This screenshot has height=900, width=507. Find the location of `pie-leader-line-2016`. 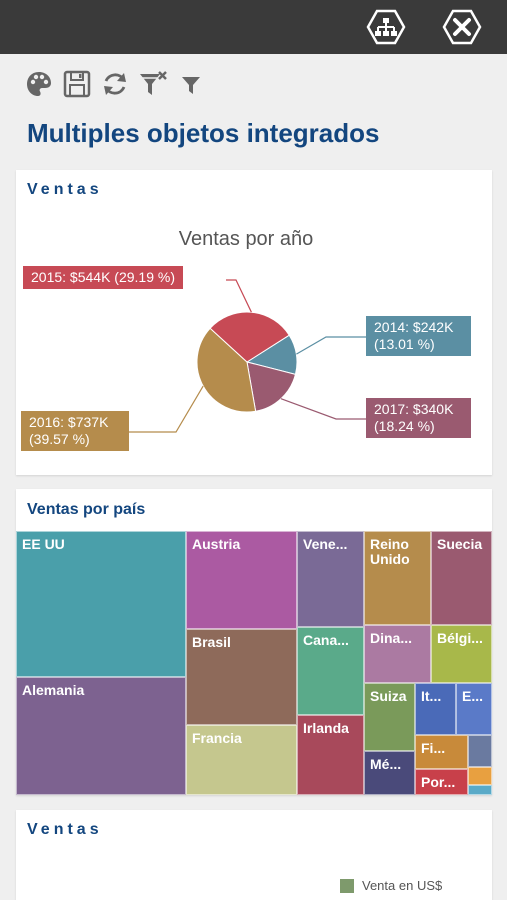

pie-leader-line-2016 is located at coordinates (165, 409).